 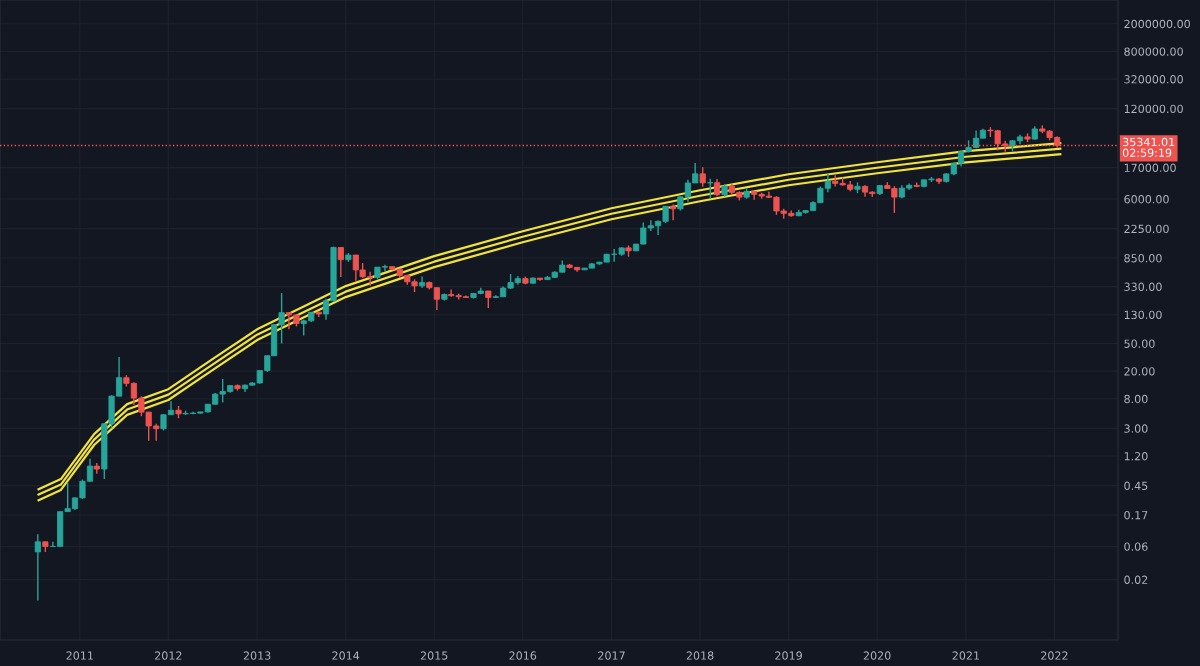 I want to click on x-tick-label: 2011, so click(x=79, y=655).